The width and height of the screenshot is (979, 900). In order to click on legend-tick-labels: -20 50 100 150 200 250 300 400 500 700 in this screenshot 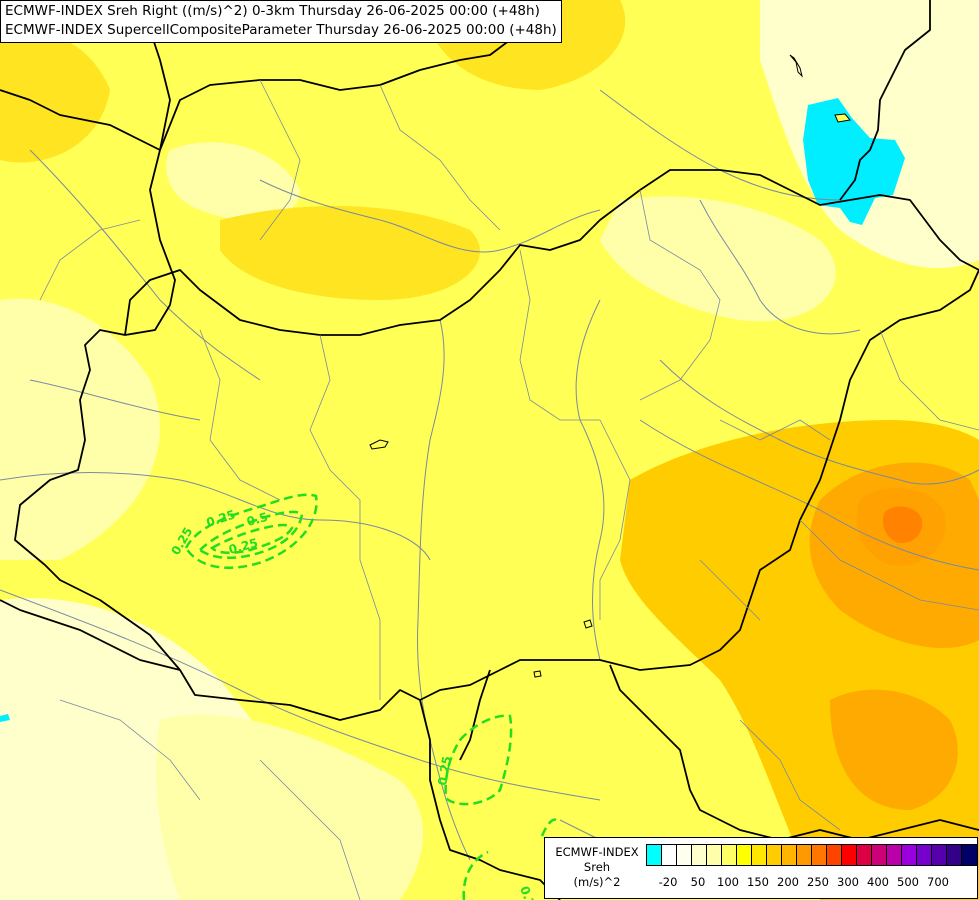, I will do `click(811, 883)`.